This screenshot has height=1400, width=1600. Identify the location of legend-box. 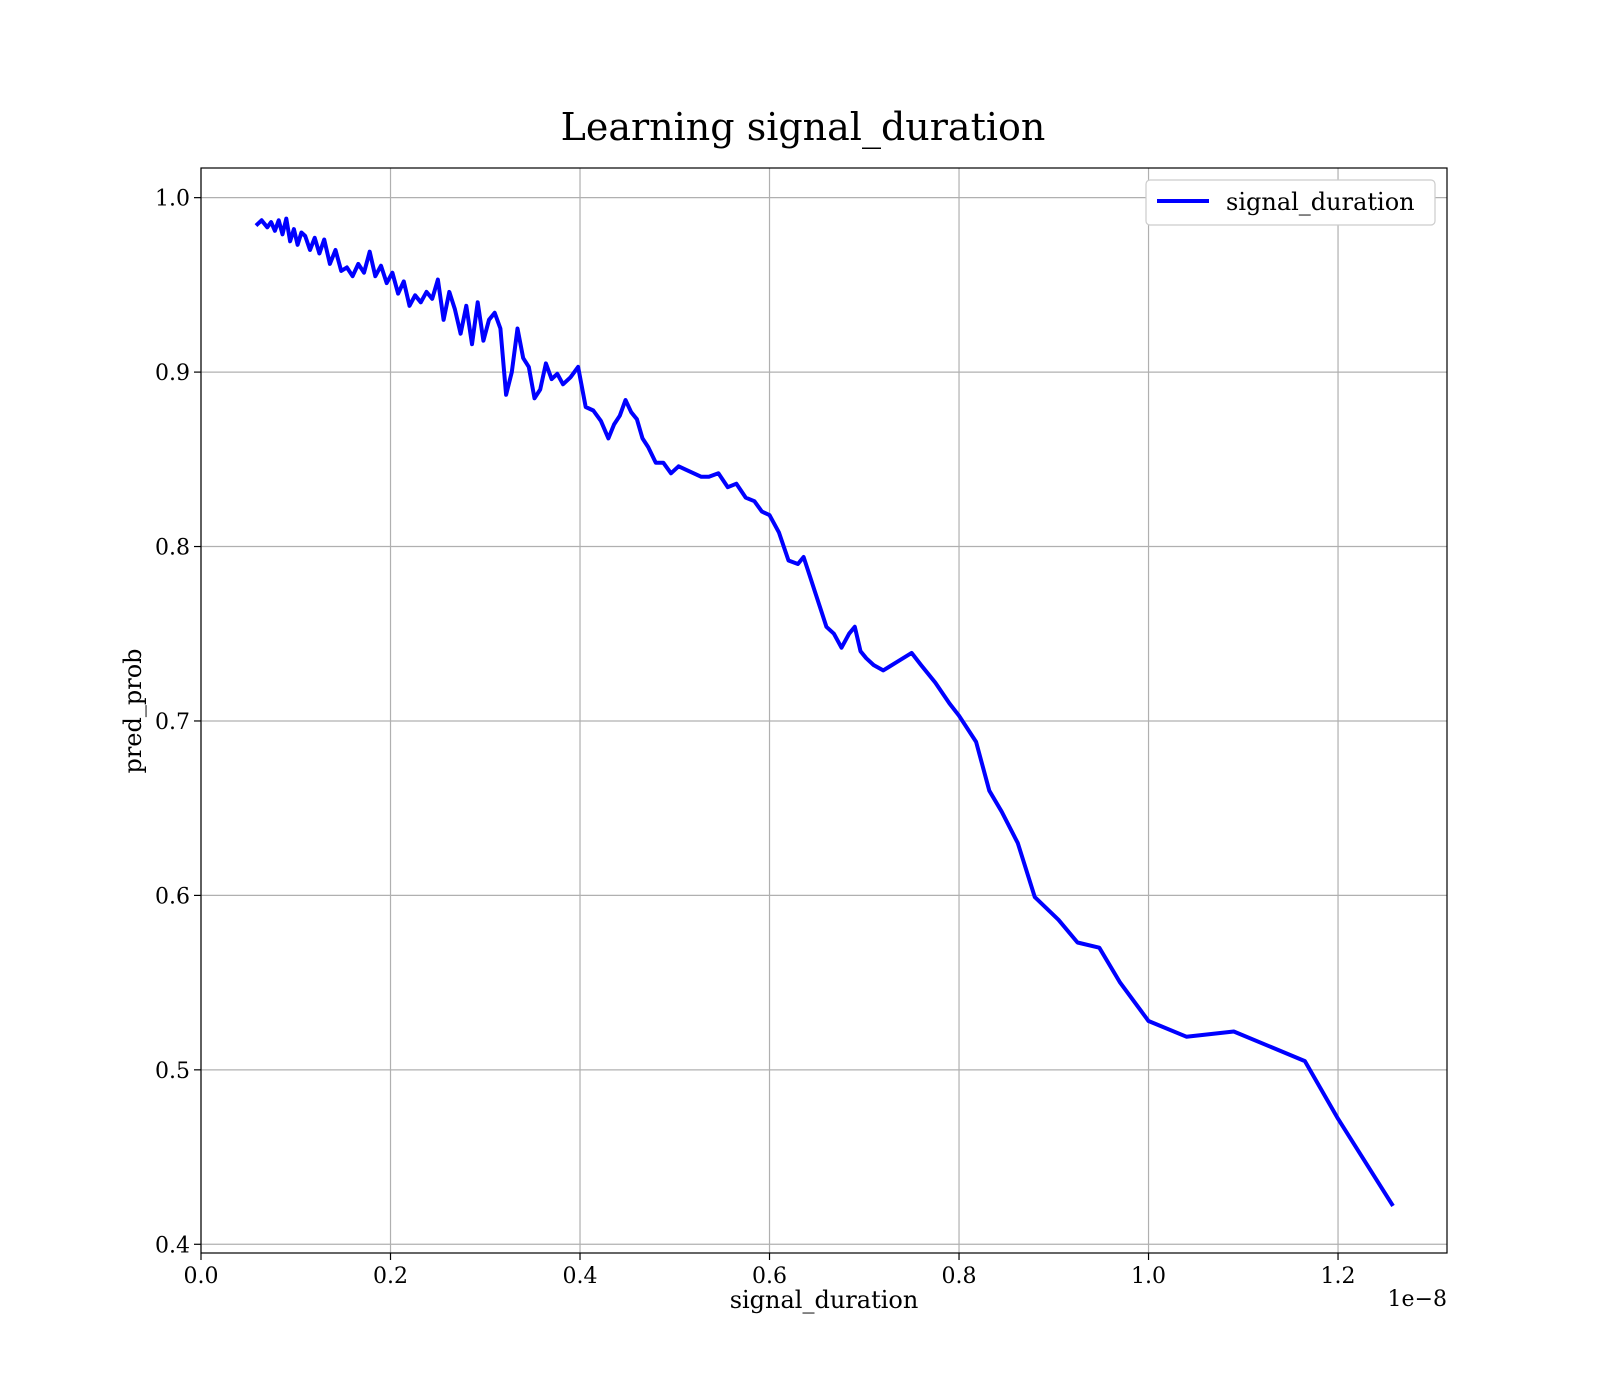
(1290, 202).